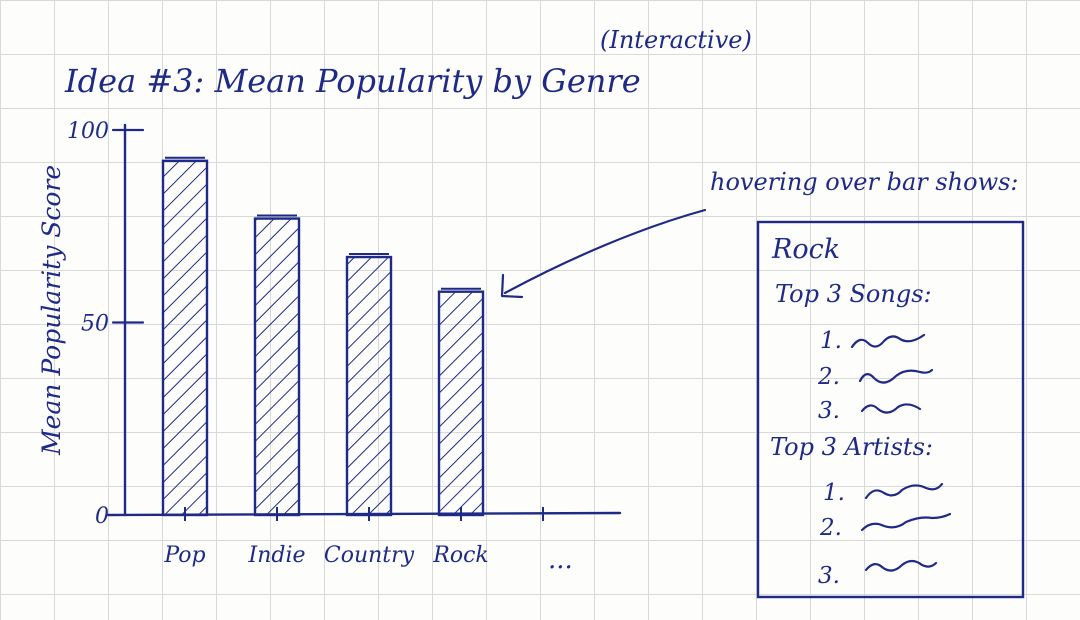 This screenshot has width=1080, height=620. Describe the element at coordinates (88, 131) in the screenshot. I see `y-tick-label: 100` at that location.